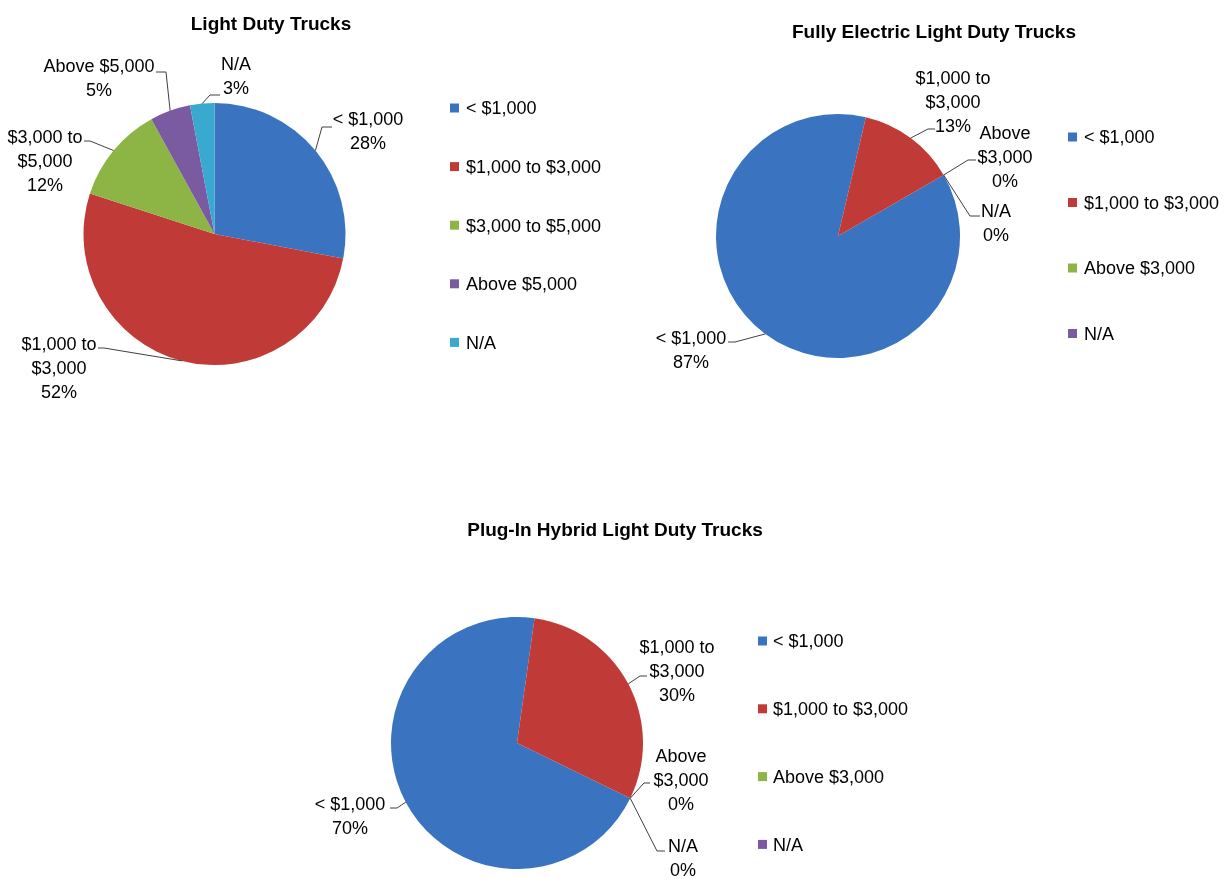  I want to click on slice-label: $3,000 to $5,000, so click(45, 149).